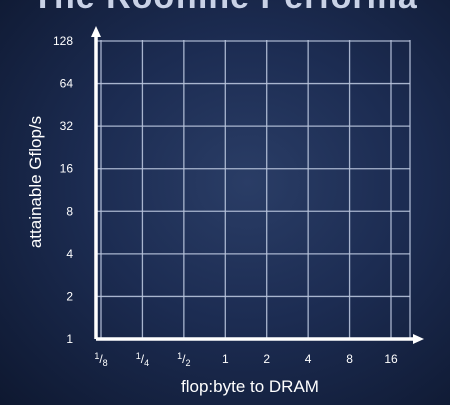 The height and width of the screenshot is (405, 450). Describe the element at coordinates (35, 182) in the screenshot. I see `y-axis-title: attainable Gflop/s` at that location.